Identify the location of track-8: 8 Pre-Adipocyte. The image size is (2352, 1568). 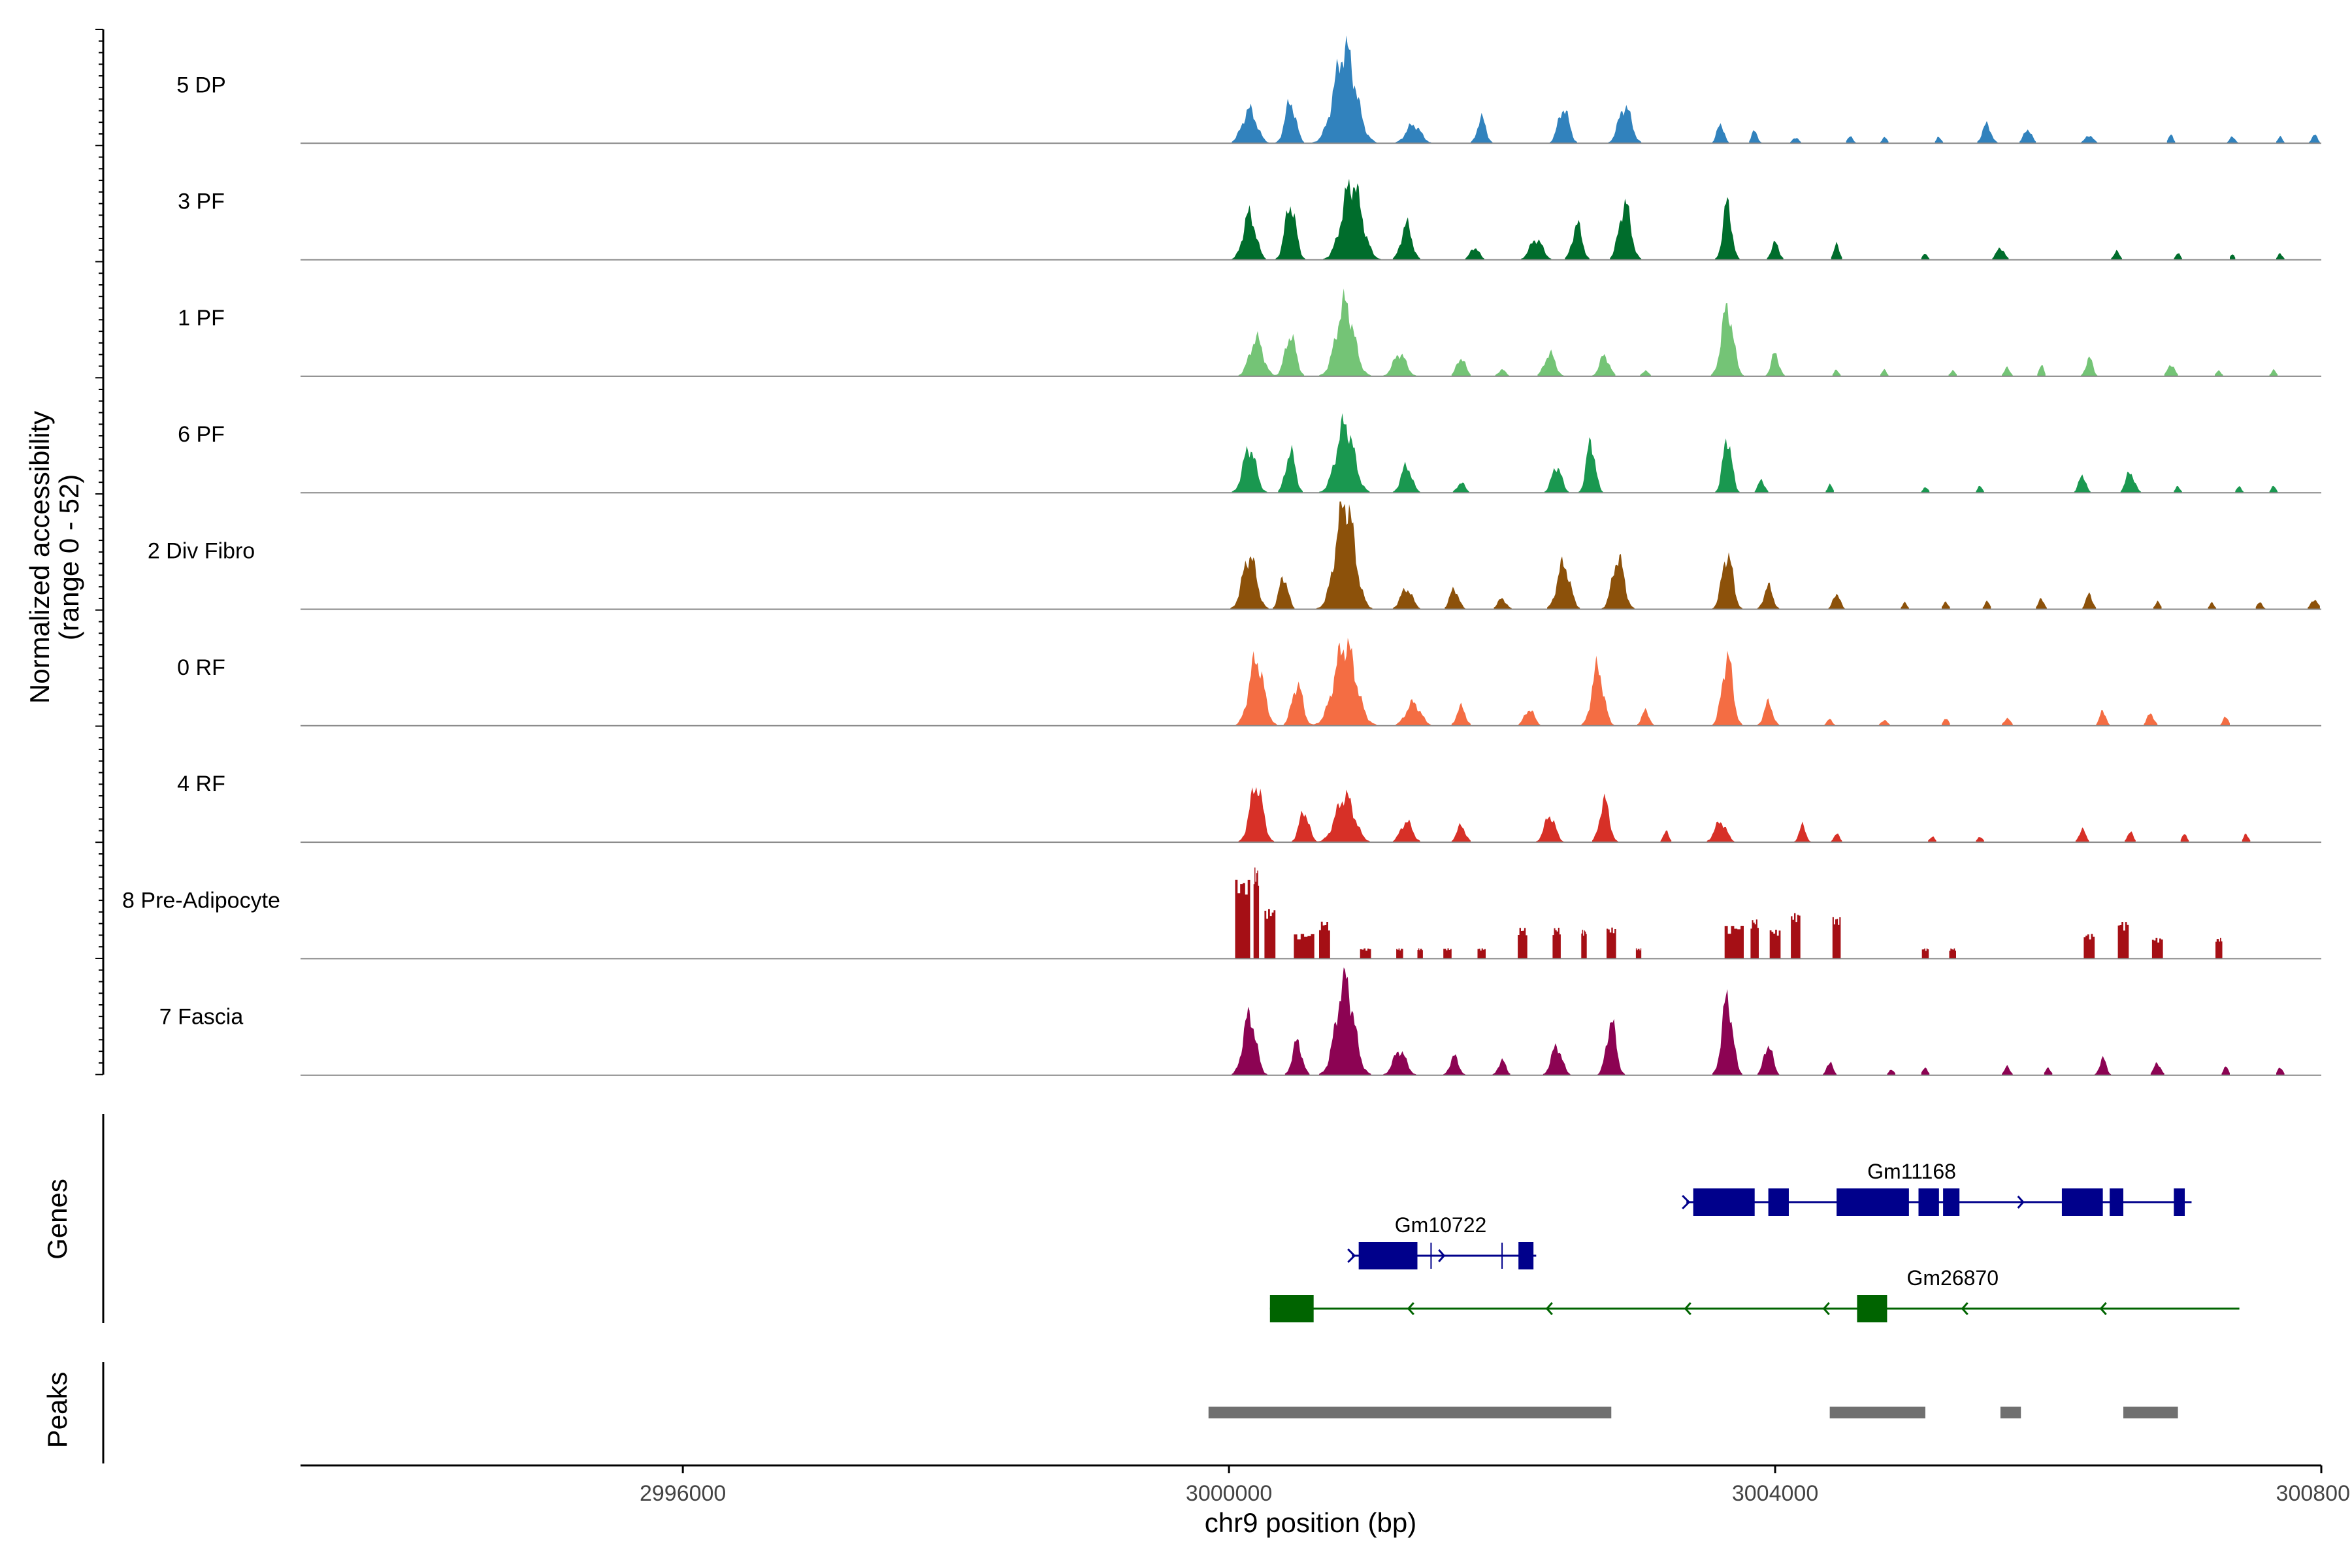
(1221, 913).